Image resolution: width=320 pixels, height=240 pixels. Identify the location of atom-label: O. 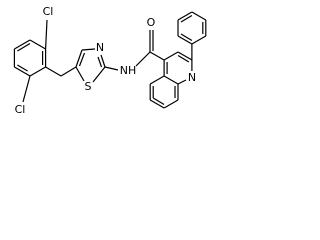
(151, 22).